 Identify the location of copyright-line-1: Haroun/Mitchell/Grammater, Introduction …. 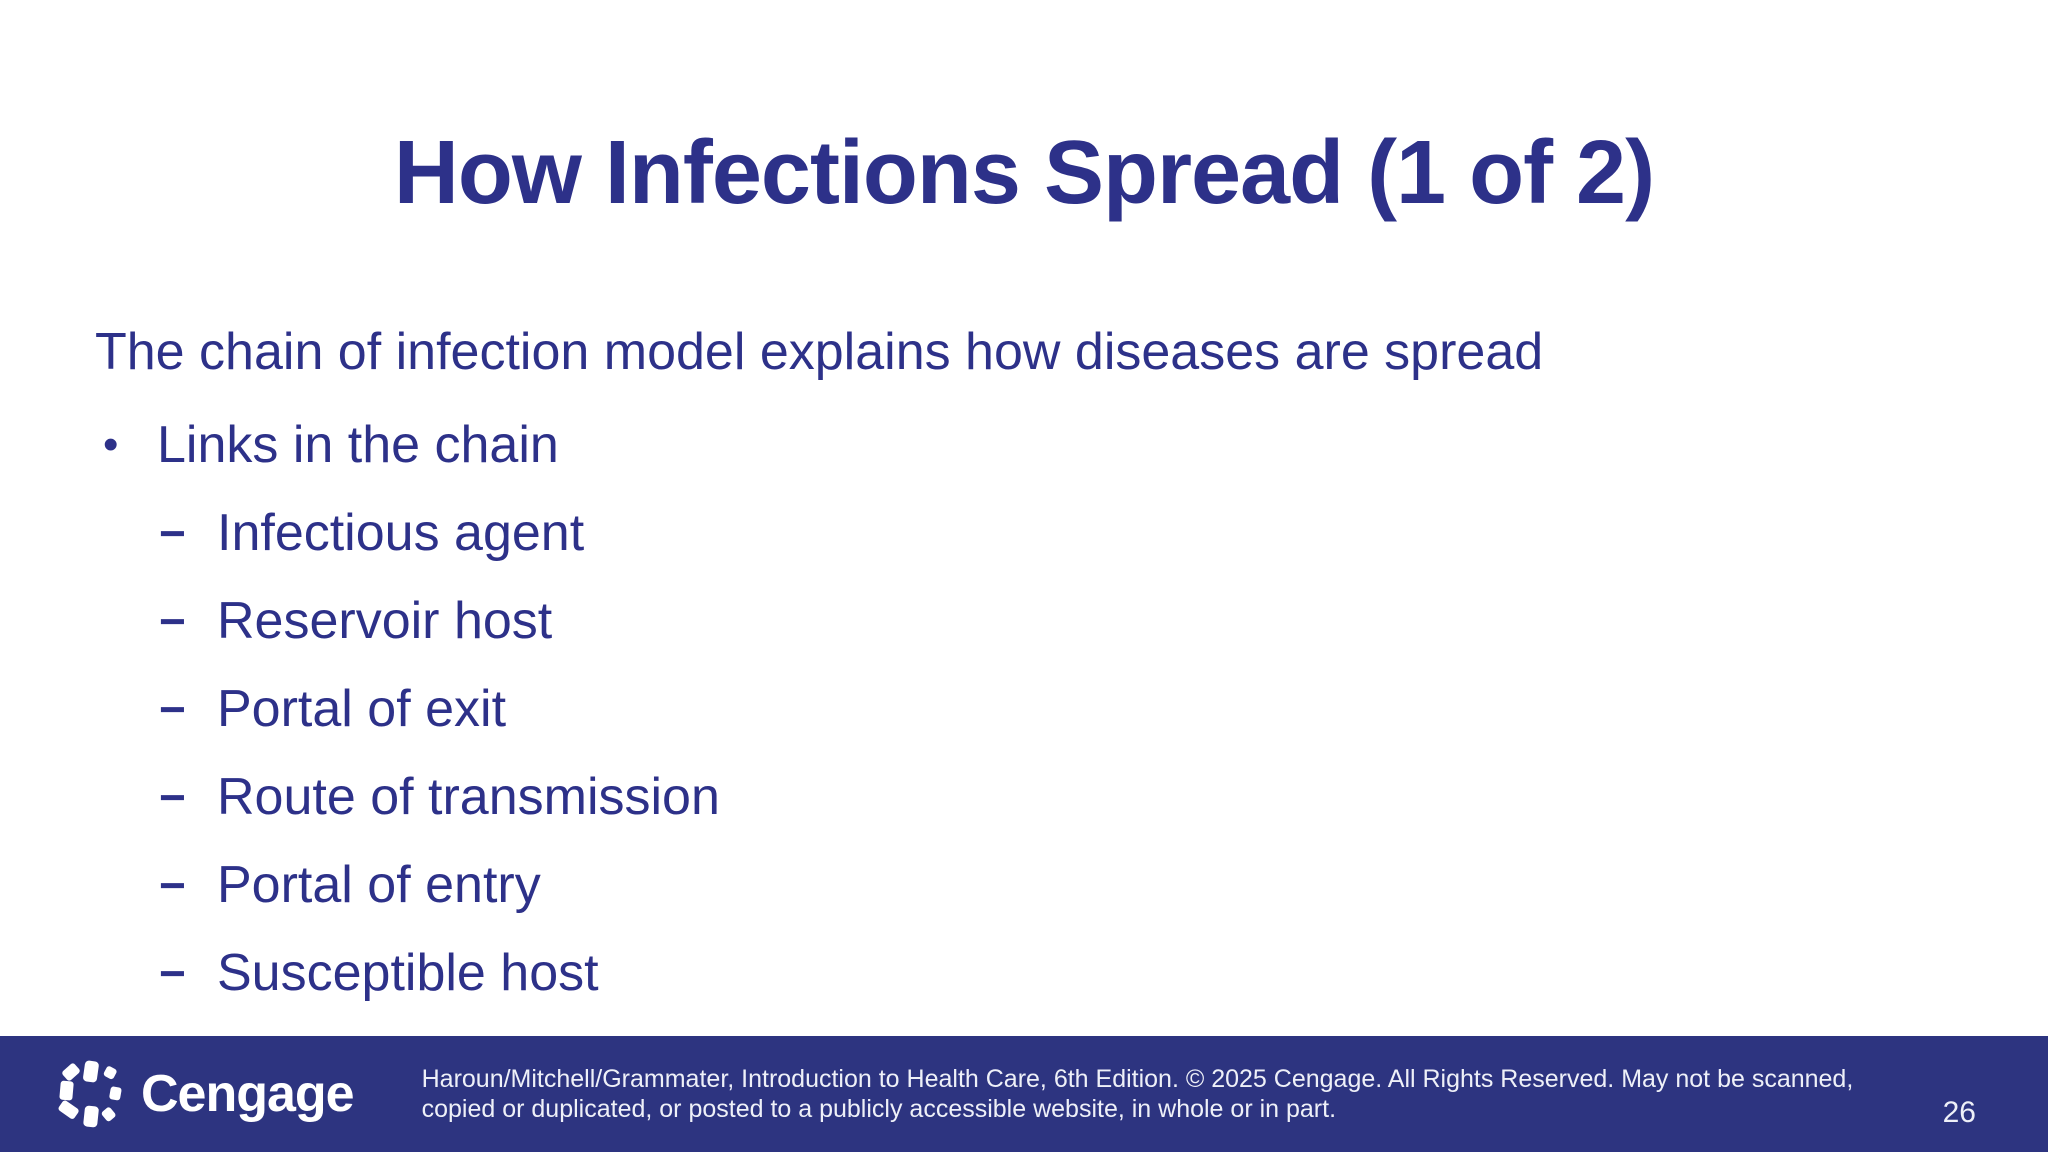
(1137, 1079).